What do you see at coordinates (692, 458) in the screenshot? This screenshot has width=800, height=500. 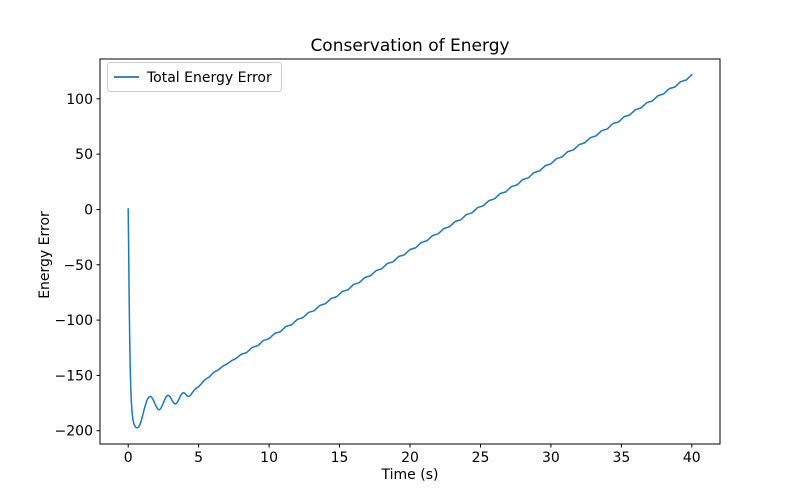 I see `x-tick-label: 40` at bounding box center [692, 458].